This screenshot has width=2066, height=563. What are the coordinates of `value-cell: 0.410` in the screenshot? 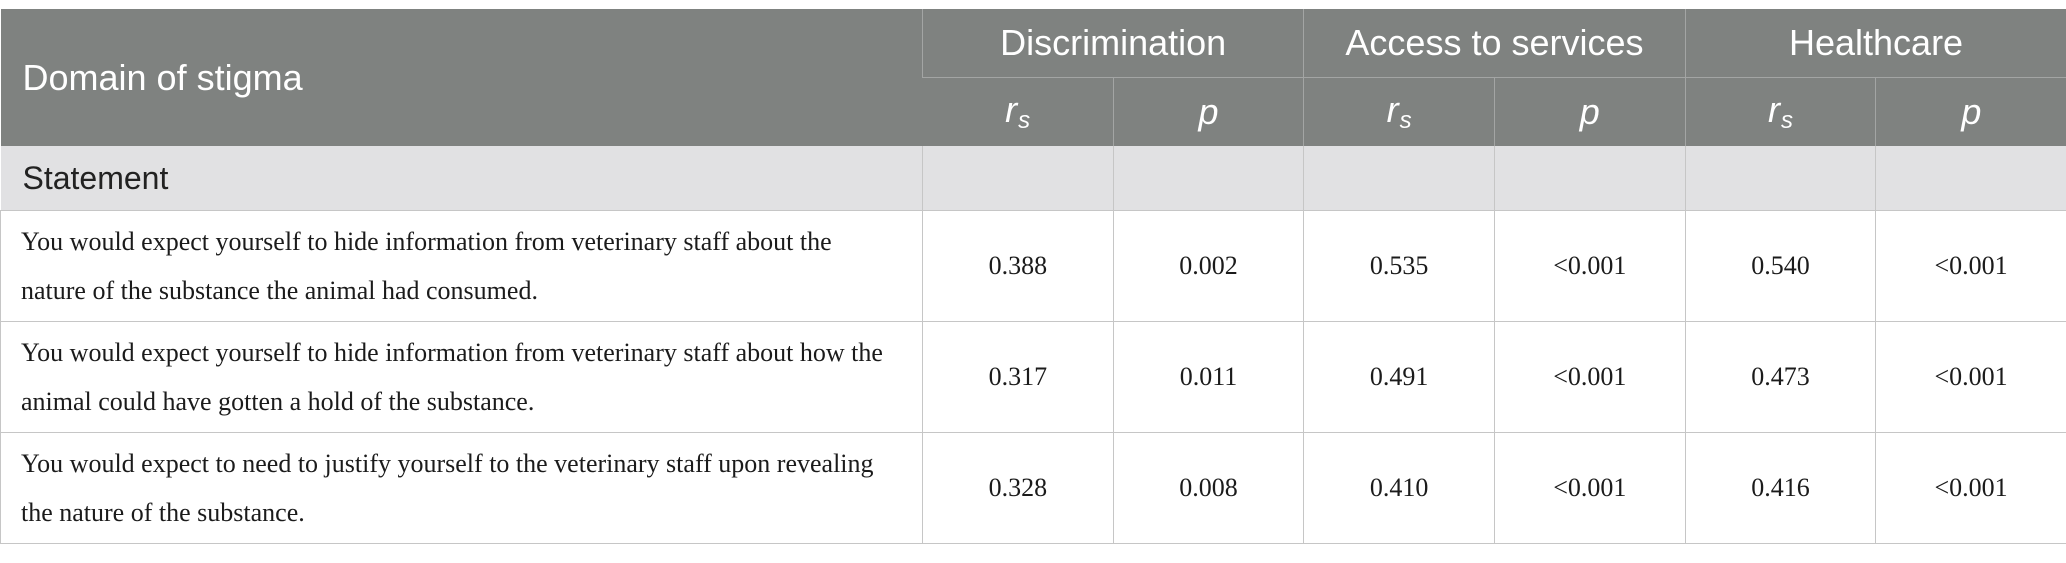 It's located at (1399, 488).